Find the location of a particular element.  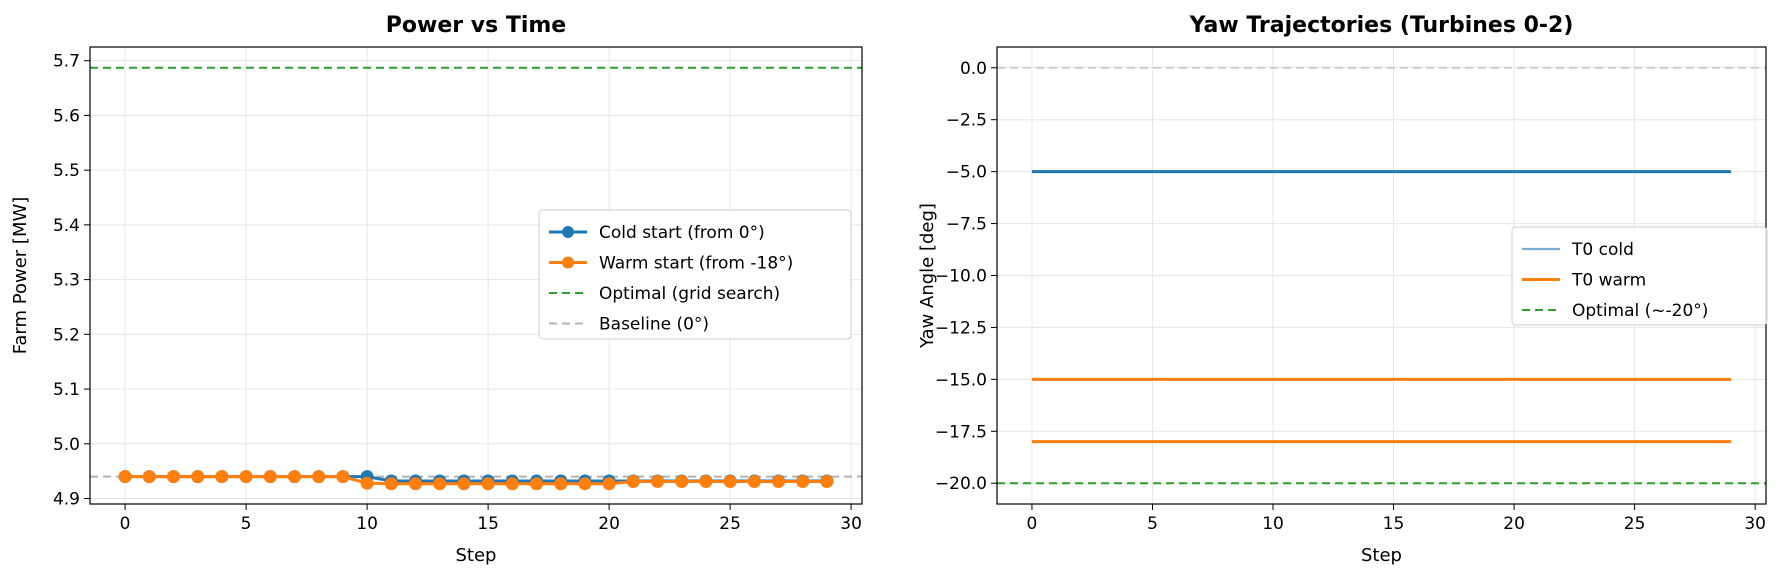

power-x-axis-label: Step is located at coordinates (476, 555).